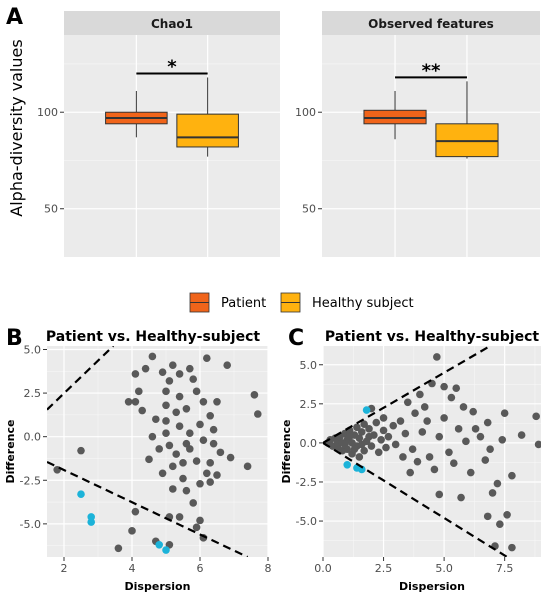 The image size is (550, 598). What do you see at coordinates (51, 209) in the screenshot?
I see `y-tick-label: 50` at bounding box center [51, 209].